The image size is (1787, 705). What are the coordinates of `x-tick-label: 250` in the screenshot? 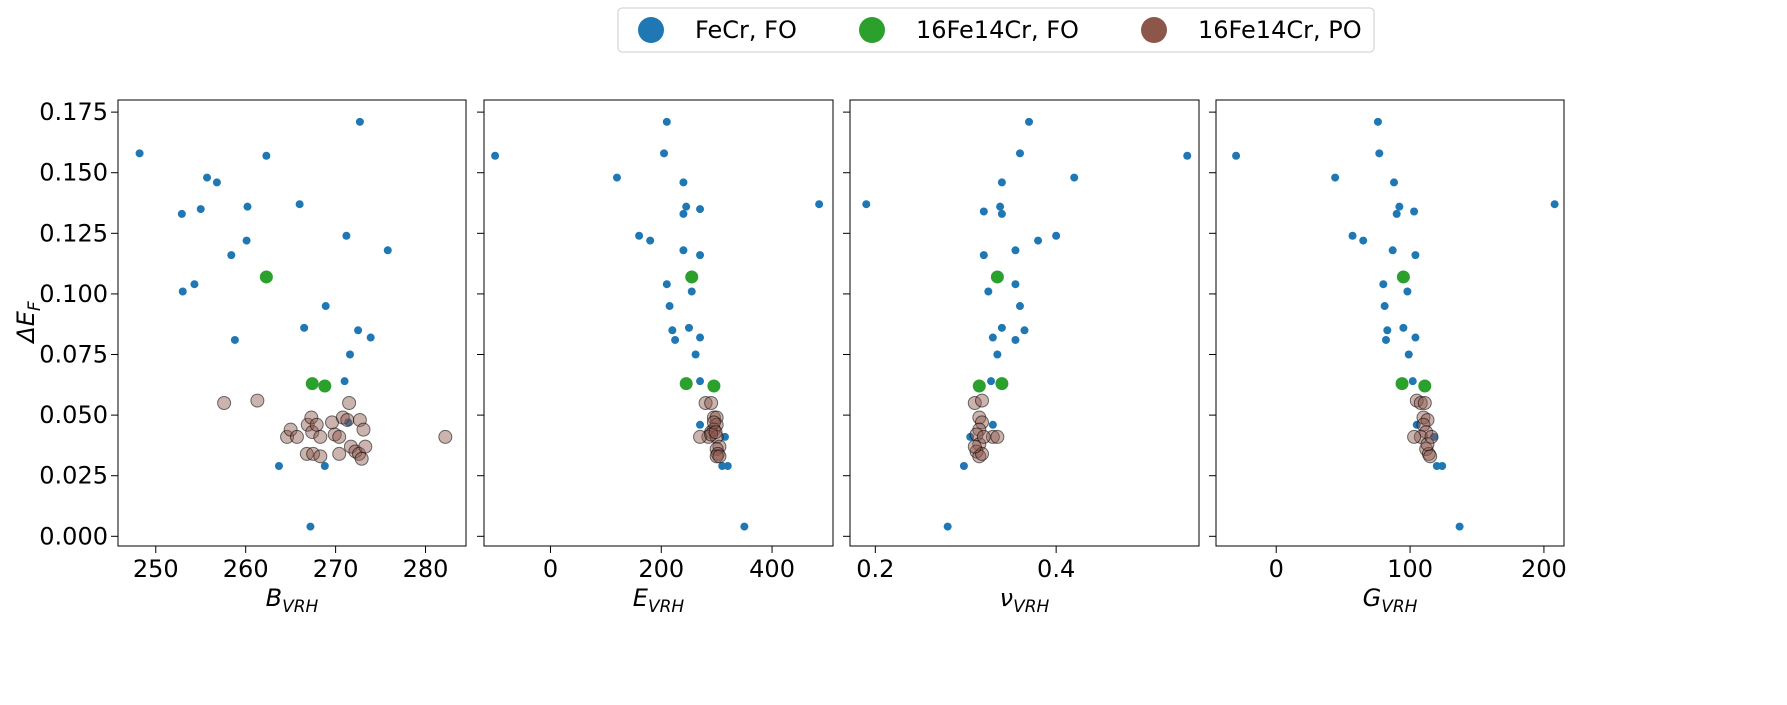 It's located at (156, 569).